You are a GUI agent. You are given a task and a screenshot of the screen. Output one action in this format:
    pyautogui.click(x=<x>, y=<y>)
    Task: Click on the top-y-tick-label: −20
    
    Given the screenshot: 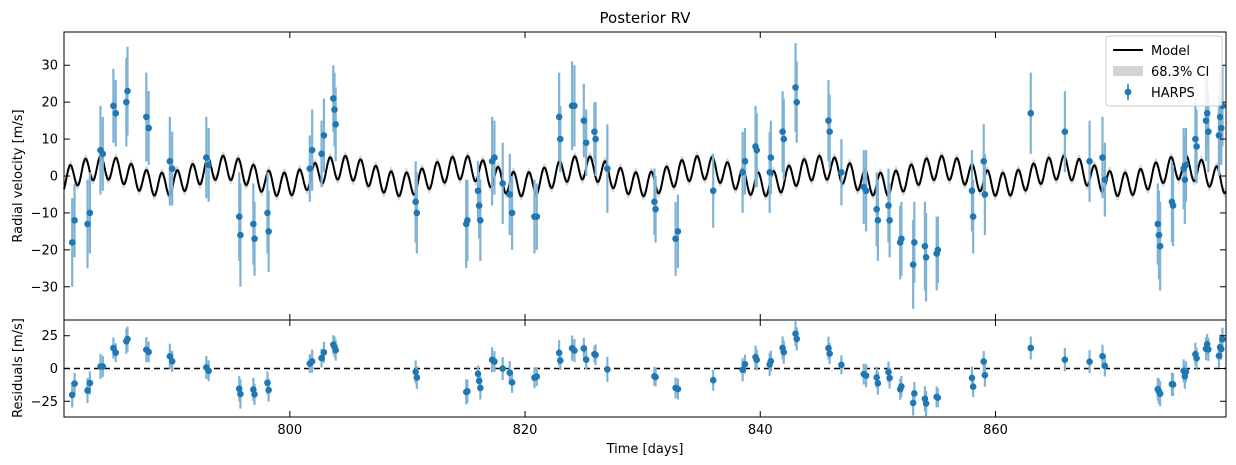 What is the action you would take?
    pyautogui.click(x=44, y=250)
    